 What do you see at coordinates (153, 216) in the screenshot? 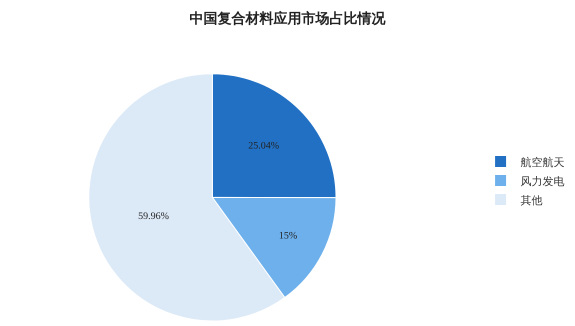
I see `data-label: 59.96%` at bounding box center [153, 216].